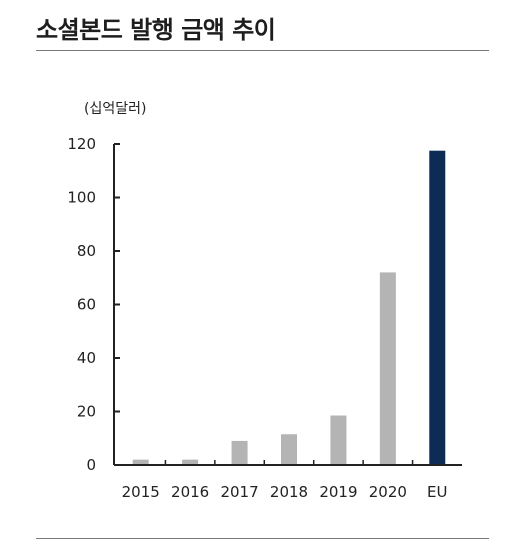  What do you see at coordinates (81, 144) in the screenshot?
I see `y-tick-label: 120` at bounding box center [81, 144].